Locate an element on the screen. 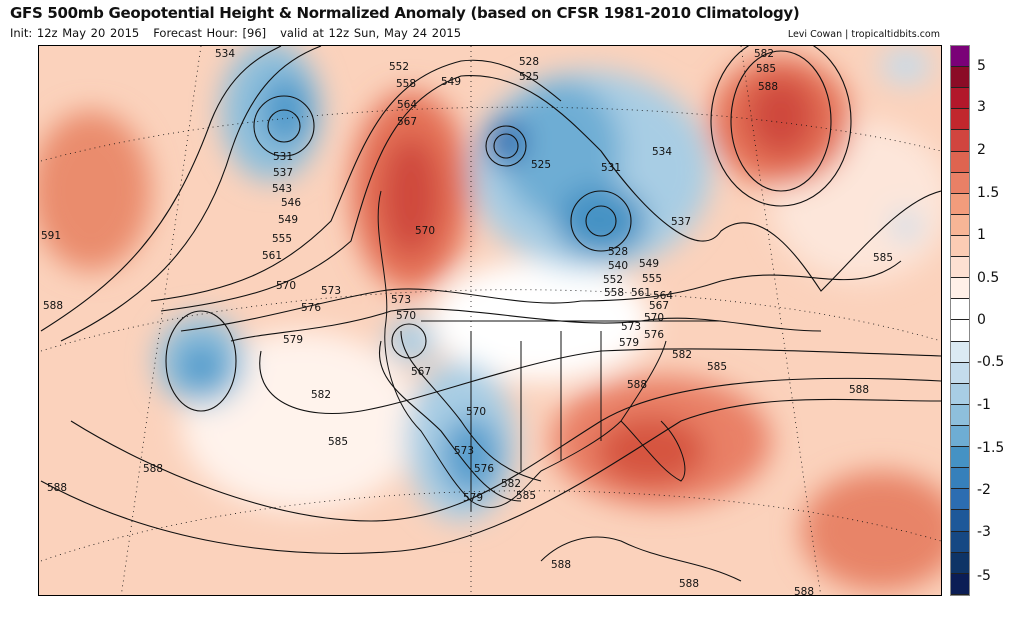  contour-label: 543 is located at coordinates (282, 189).